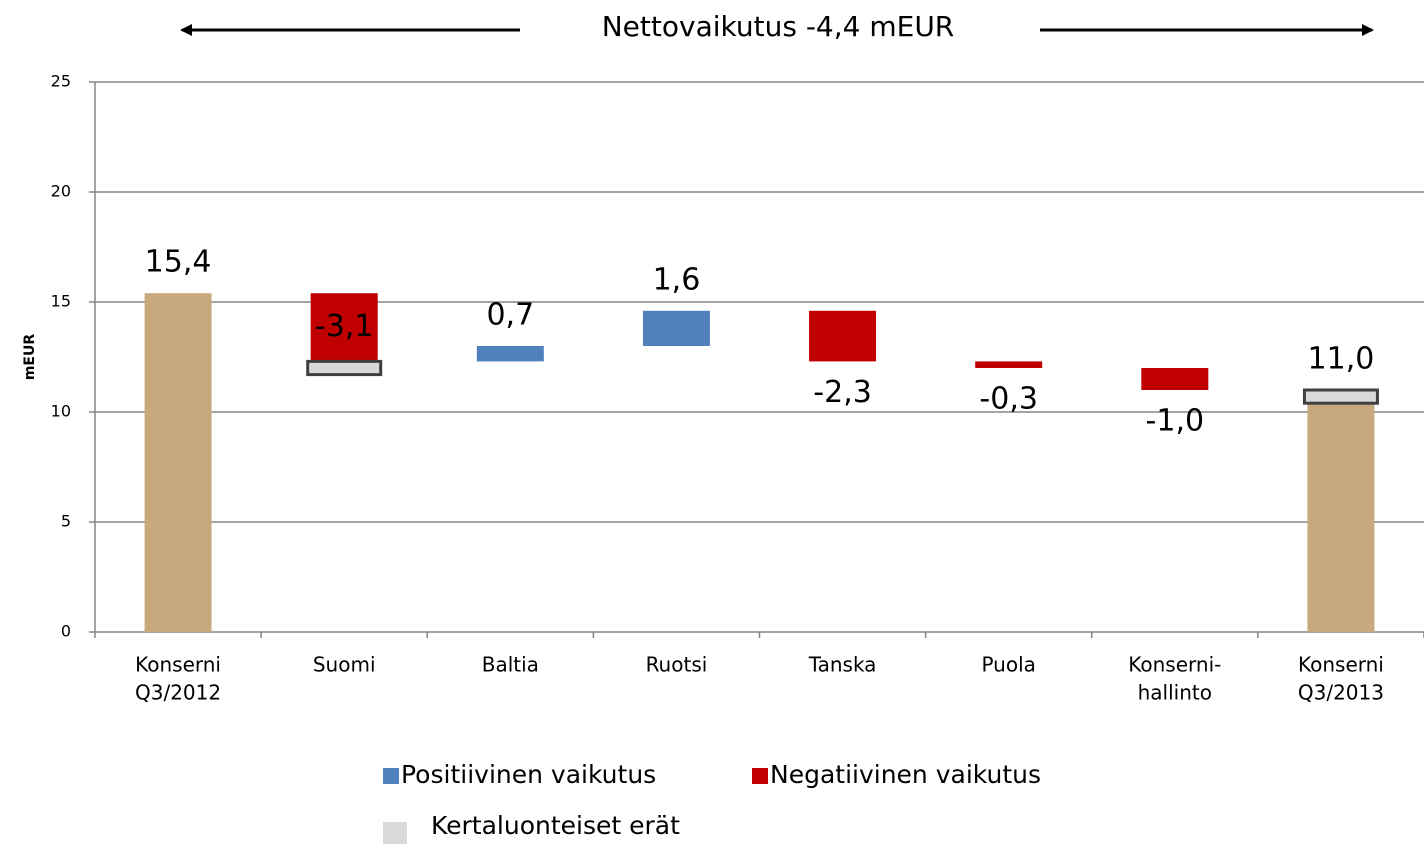 This screenshot has width=1424, height=847. I want to click on x-tick-label: Q3/2013, so click(1341, 693).